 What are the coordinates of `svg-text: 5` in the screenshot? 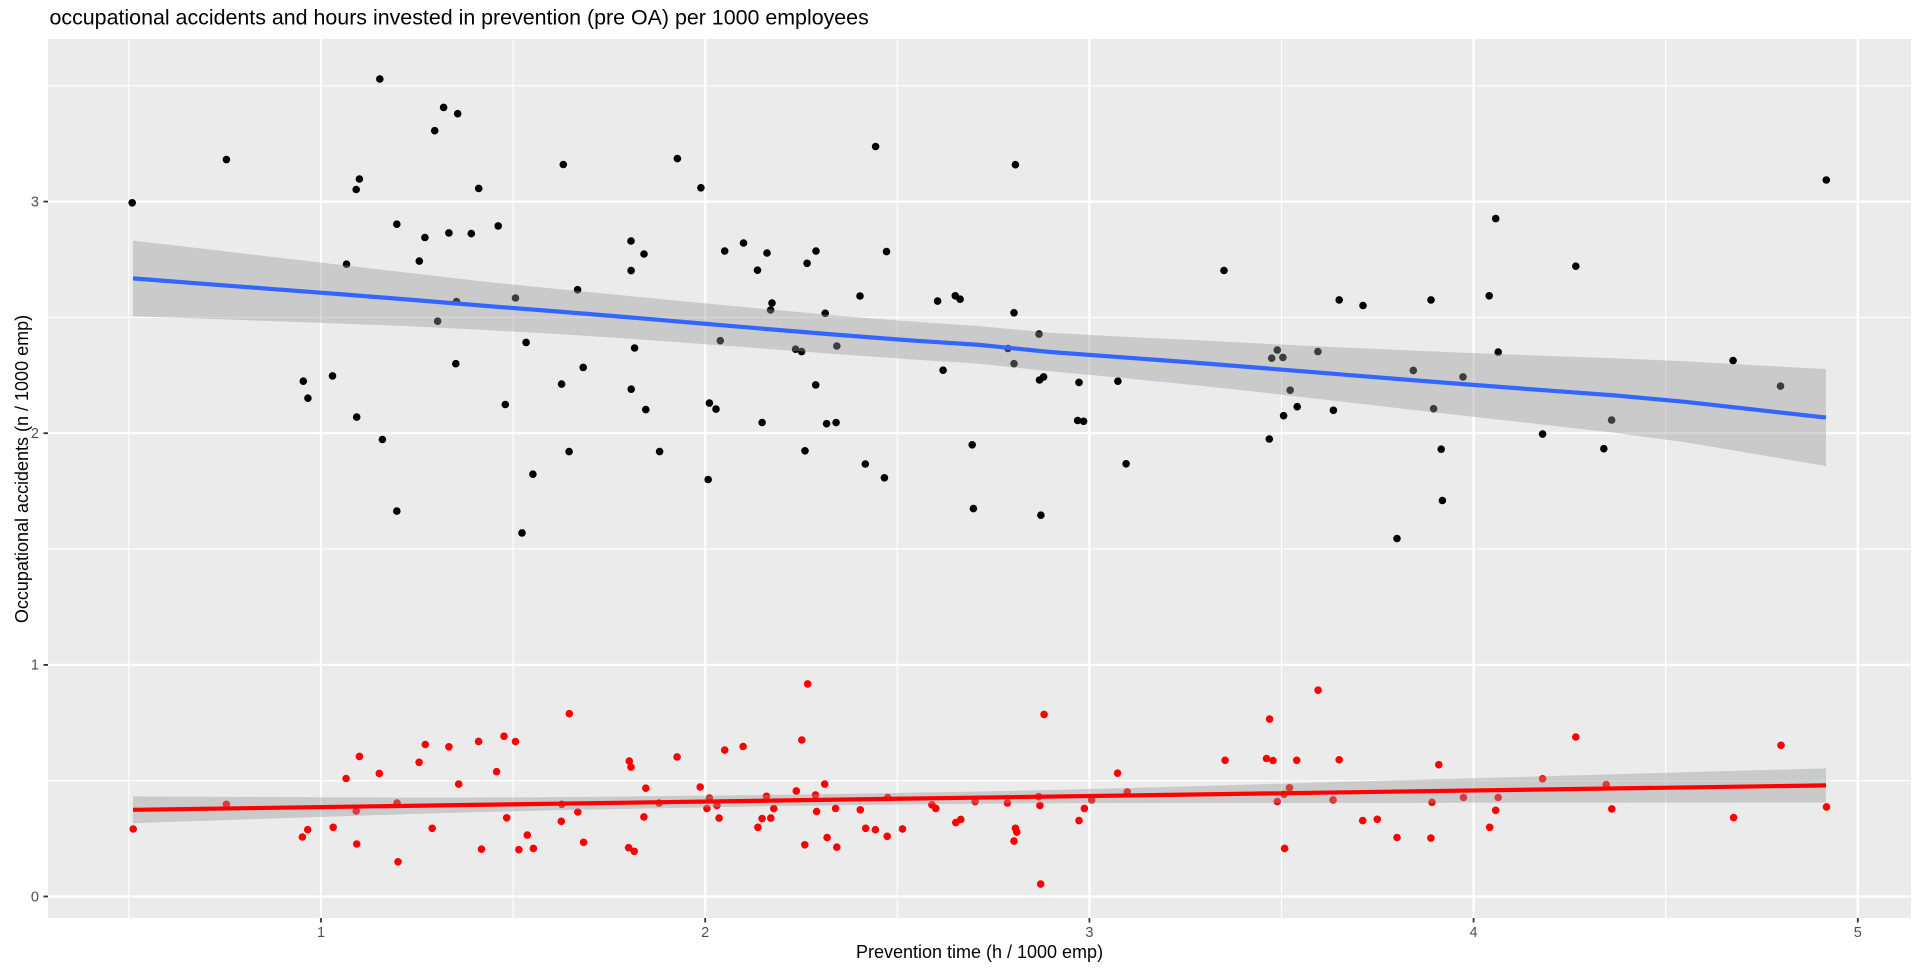 It's located at (1858, 933).